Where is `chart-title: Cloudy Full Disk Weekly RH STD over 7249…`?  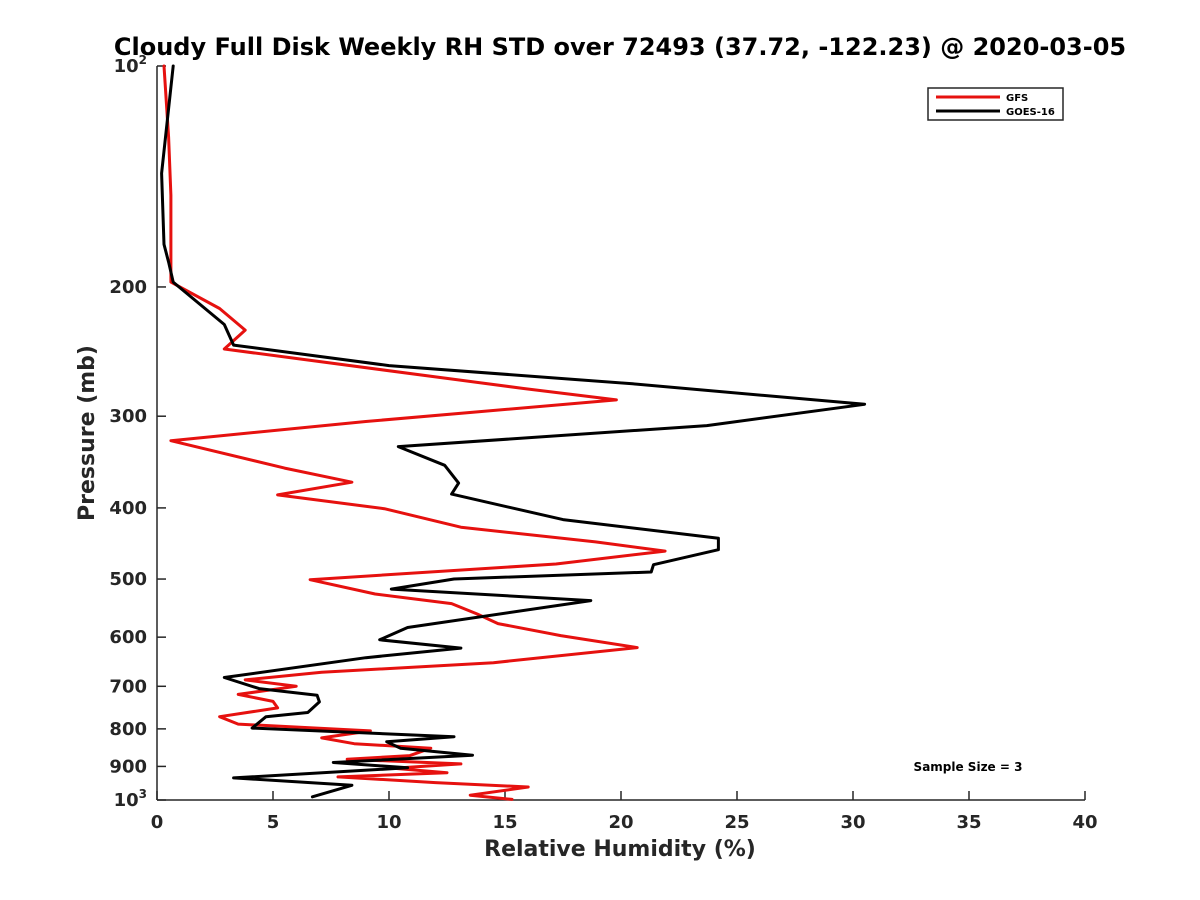 chart-title: Cloudy Full Disk Weekly RH STD over 7249… is located at coordinates (620, 47).